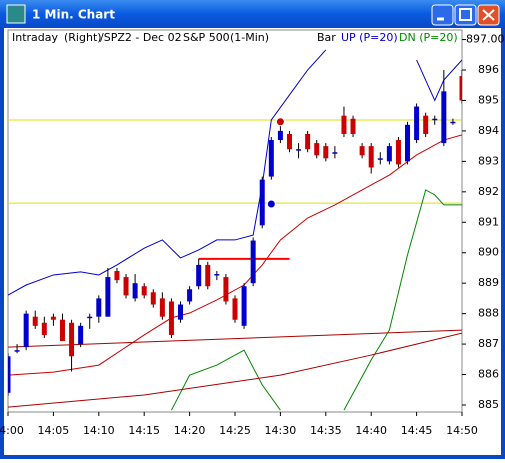  What do you see at coordinates (16, 14) in the screenshot?
I see `window-icon` at bounding box center [16, 14].